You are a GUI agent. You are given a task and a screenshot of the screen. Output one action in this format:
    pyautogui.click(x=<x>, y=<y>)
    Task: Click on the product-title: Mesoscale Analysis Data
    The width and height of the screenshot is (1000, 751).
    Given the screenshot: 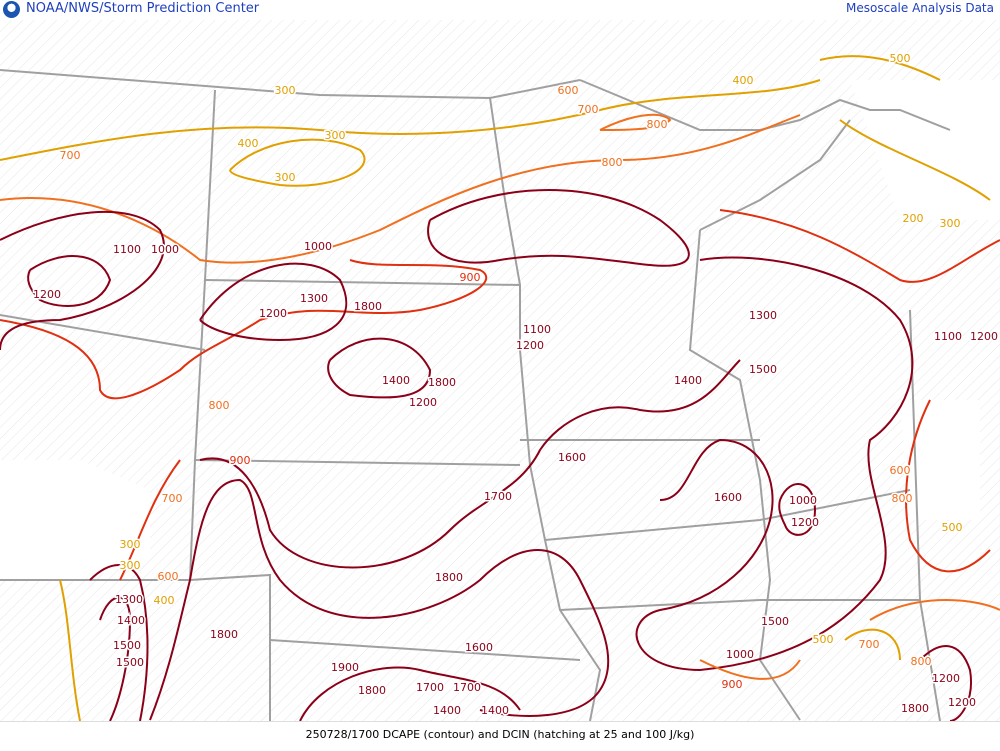 What is the action you would take?
    pyautogui.click(x=920, y=8)
    